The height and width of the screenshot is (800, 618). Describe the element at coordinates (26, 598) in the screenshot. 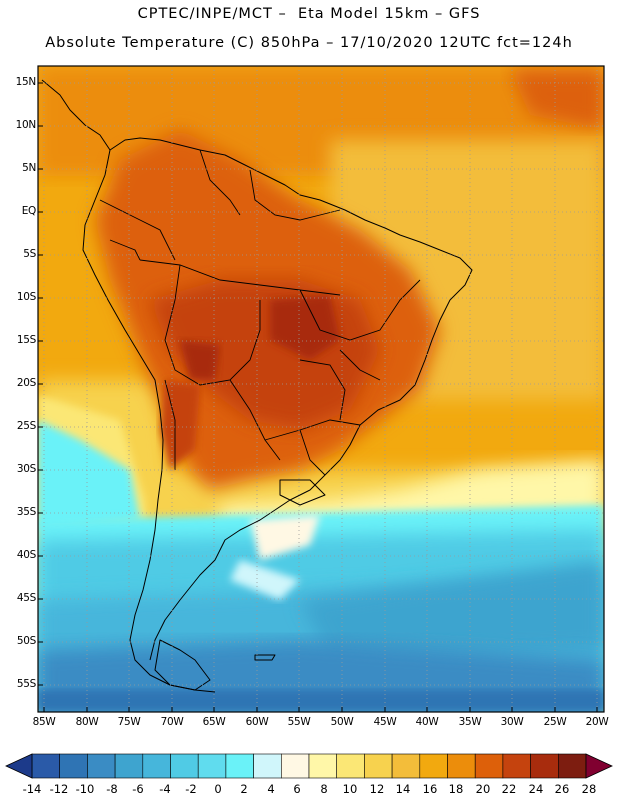

I see `lat-label: 45S` at that location.